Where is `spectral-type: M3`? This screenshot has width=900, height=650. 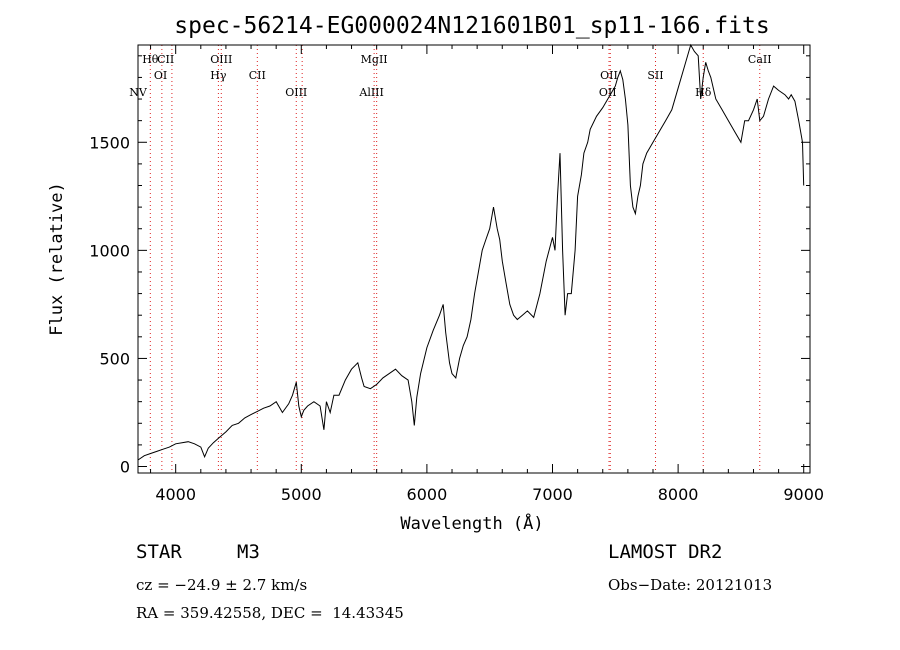
spectral-type: M3 is located at coordinates (248, 552).